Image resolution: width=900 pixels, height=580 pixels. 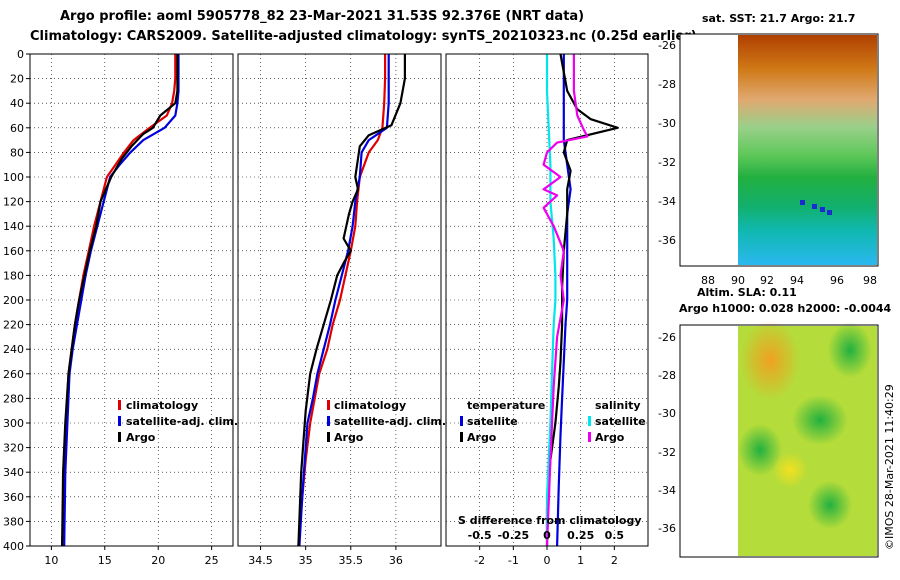 I want to click on y-tick-label: 220, so click(x=13, y=325).